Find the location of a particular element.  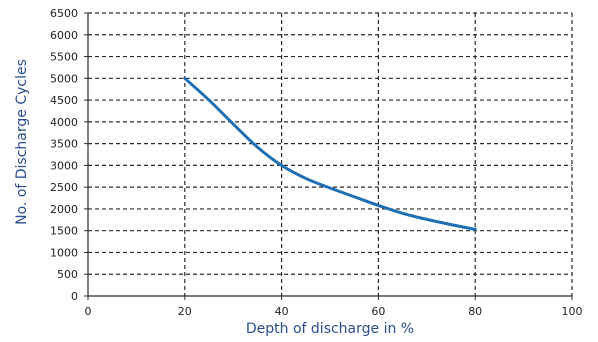

x-tick-label: 60 is located at coordinates (378, 311).